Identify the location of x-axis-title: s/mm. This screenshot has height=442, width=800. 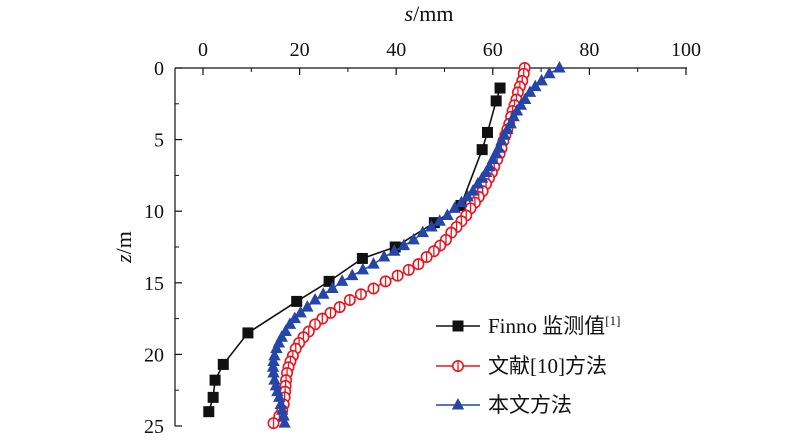
(429, 13).